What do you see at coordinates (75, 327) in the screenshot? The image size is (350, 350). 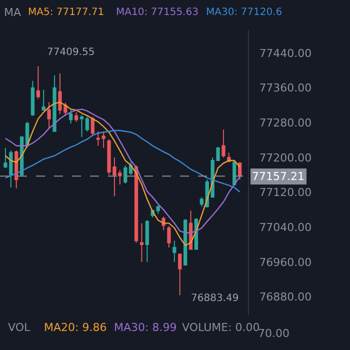 I see `text: MA20: 9.86` at bounding box center [75, 327].